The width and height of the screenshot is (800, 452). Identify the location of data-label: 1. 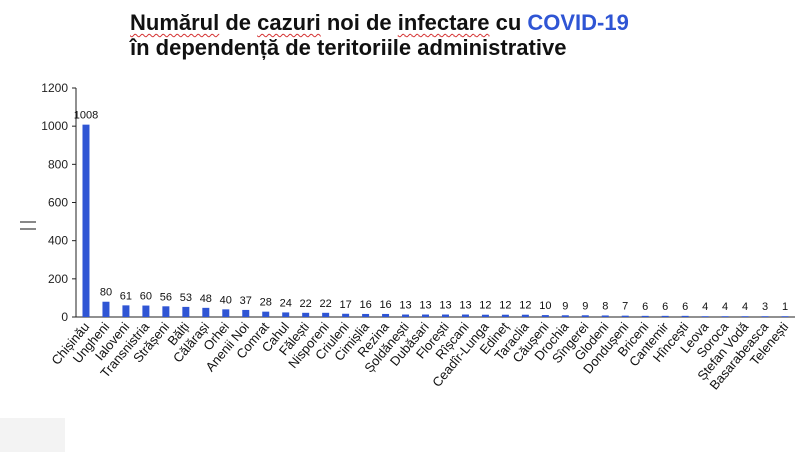
(785, 307).